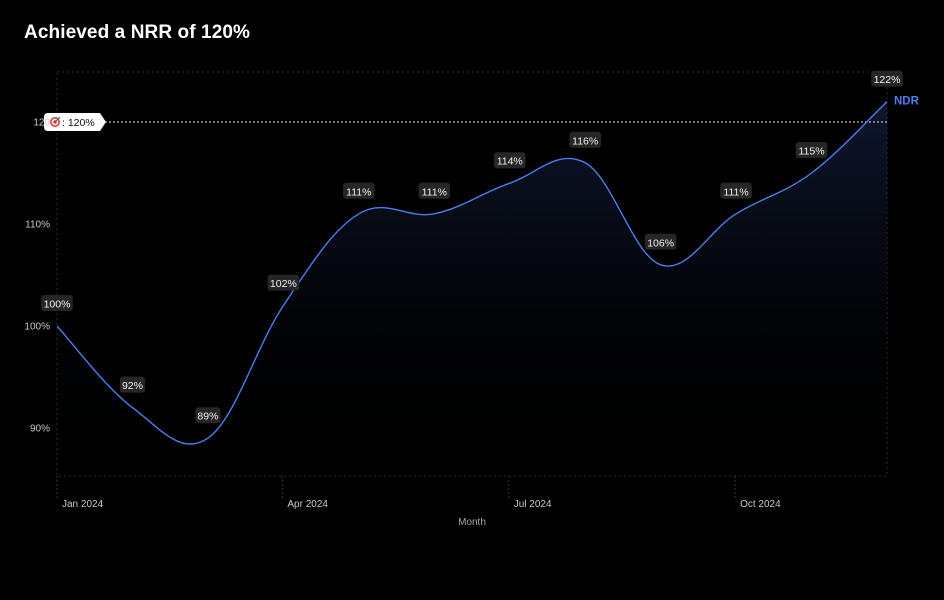  Describe the element at coordinates (41, 123) in the screenshot. I see `y-tick-label: 120` at that location.